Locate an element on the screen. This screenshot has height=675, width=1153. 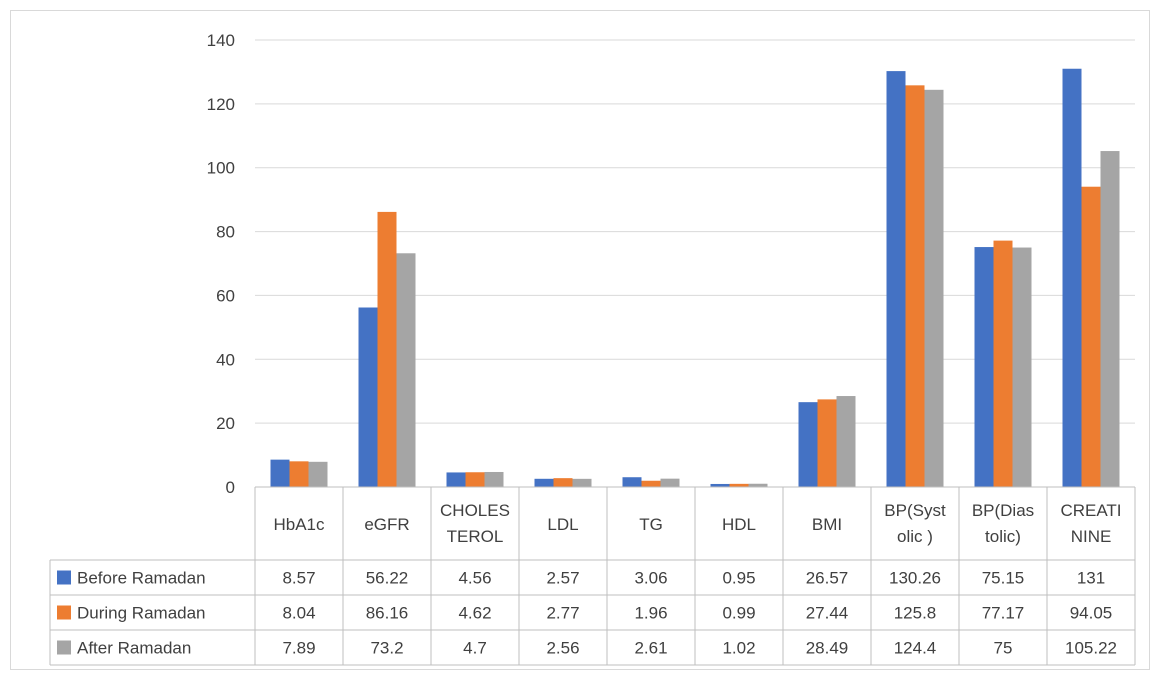
x-category-label-line: BP(Dias is located at coordinates (1003, 510).